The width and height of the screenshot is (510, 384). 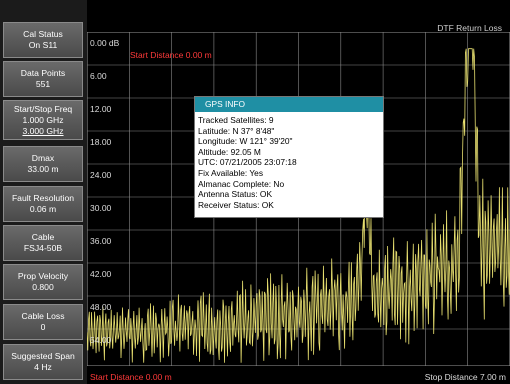 I want to click on dmax-label: Dmax, so click(x=43, y=158).